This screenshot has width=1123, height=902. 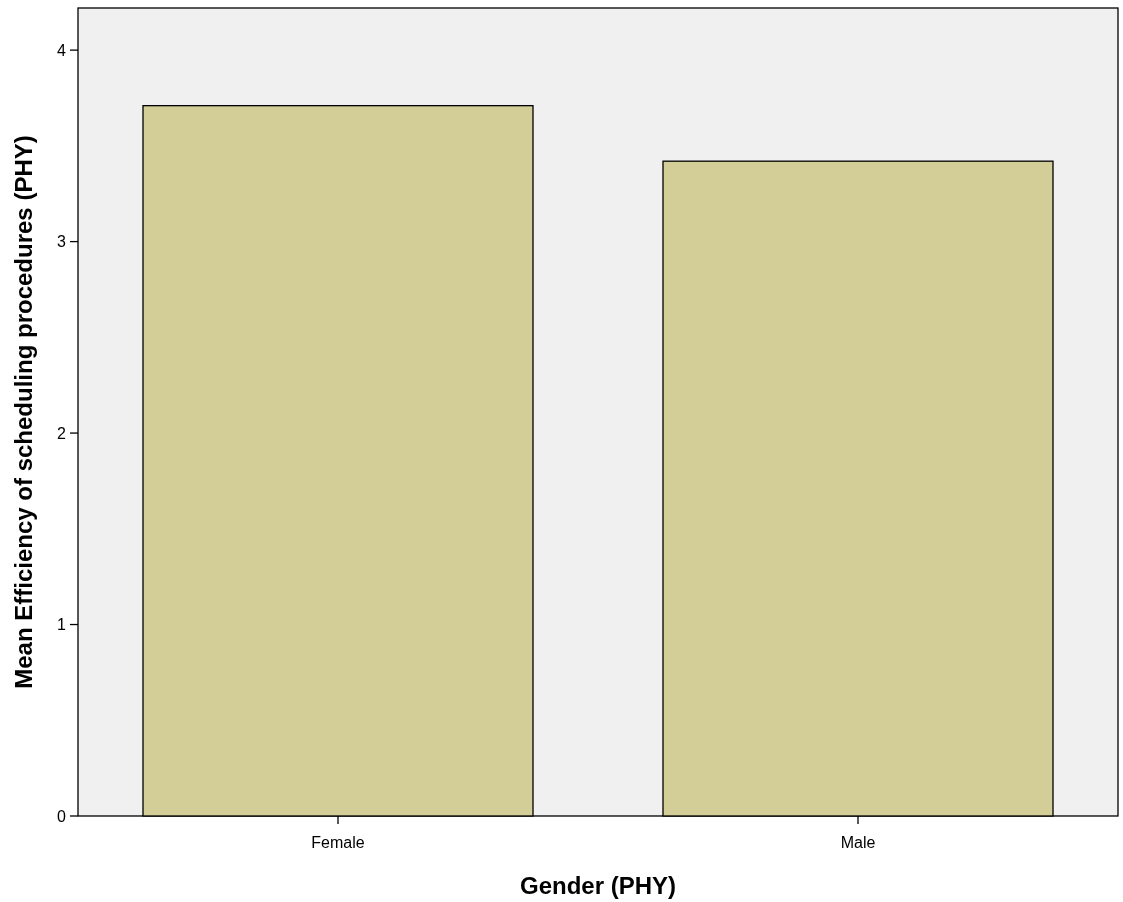 What do you see at coordinates (62, 816) in the screenshot?
I see `y-tick-label: 0` at bounding box center [62, 816].